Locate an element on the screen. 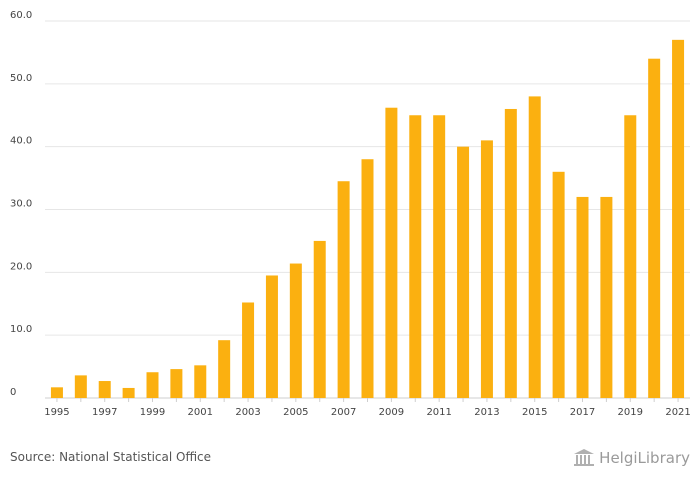 This screenshot has width=700, height=483. bar-1996 is located at coordinates (80, 386).